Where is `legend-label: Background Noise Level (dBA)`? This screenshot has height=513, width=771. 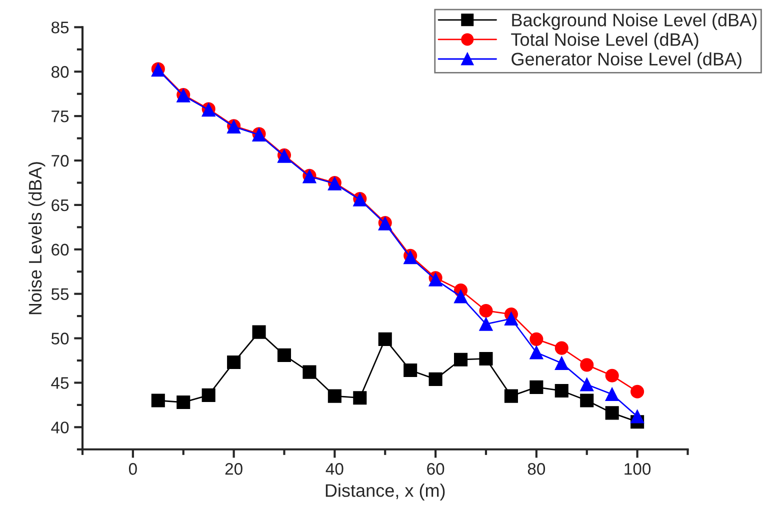 legend-label: Background Noise Level (dBA) is located at coordinates (634, 21).